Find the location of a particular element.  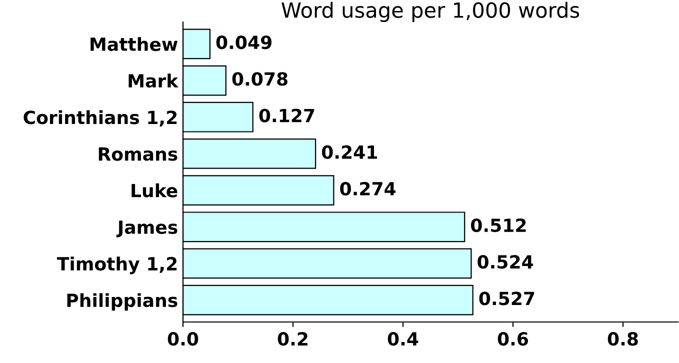

y-tick-label: Timothy 1,2 is located at coordinates (116, 265).